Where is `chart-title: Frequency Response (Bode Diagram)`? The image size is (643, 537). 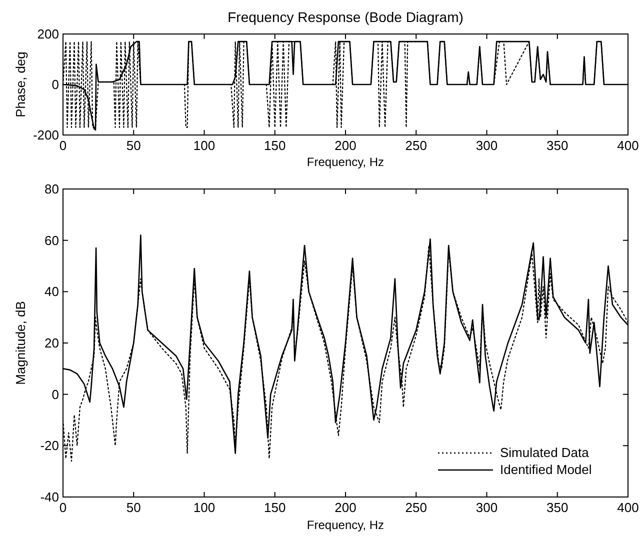 chart-title: Frequency Response (Bode Diagram) is located at coordinates (346, 17).